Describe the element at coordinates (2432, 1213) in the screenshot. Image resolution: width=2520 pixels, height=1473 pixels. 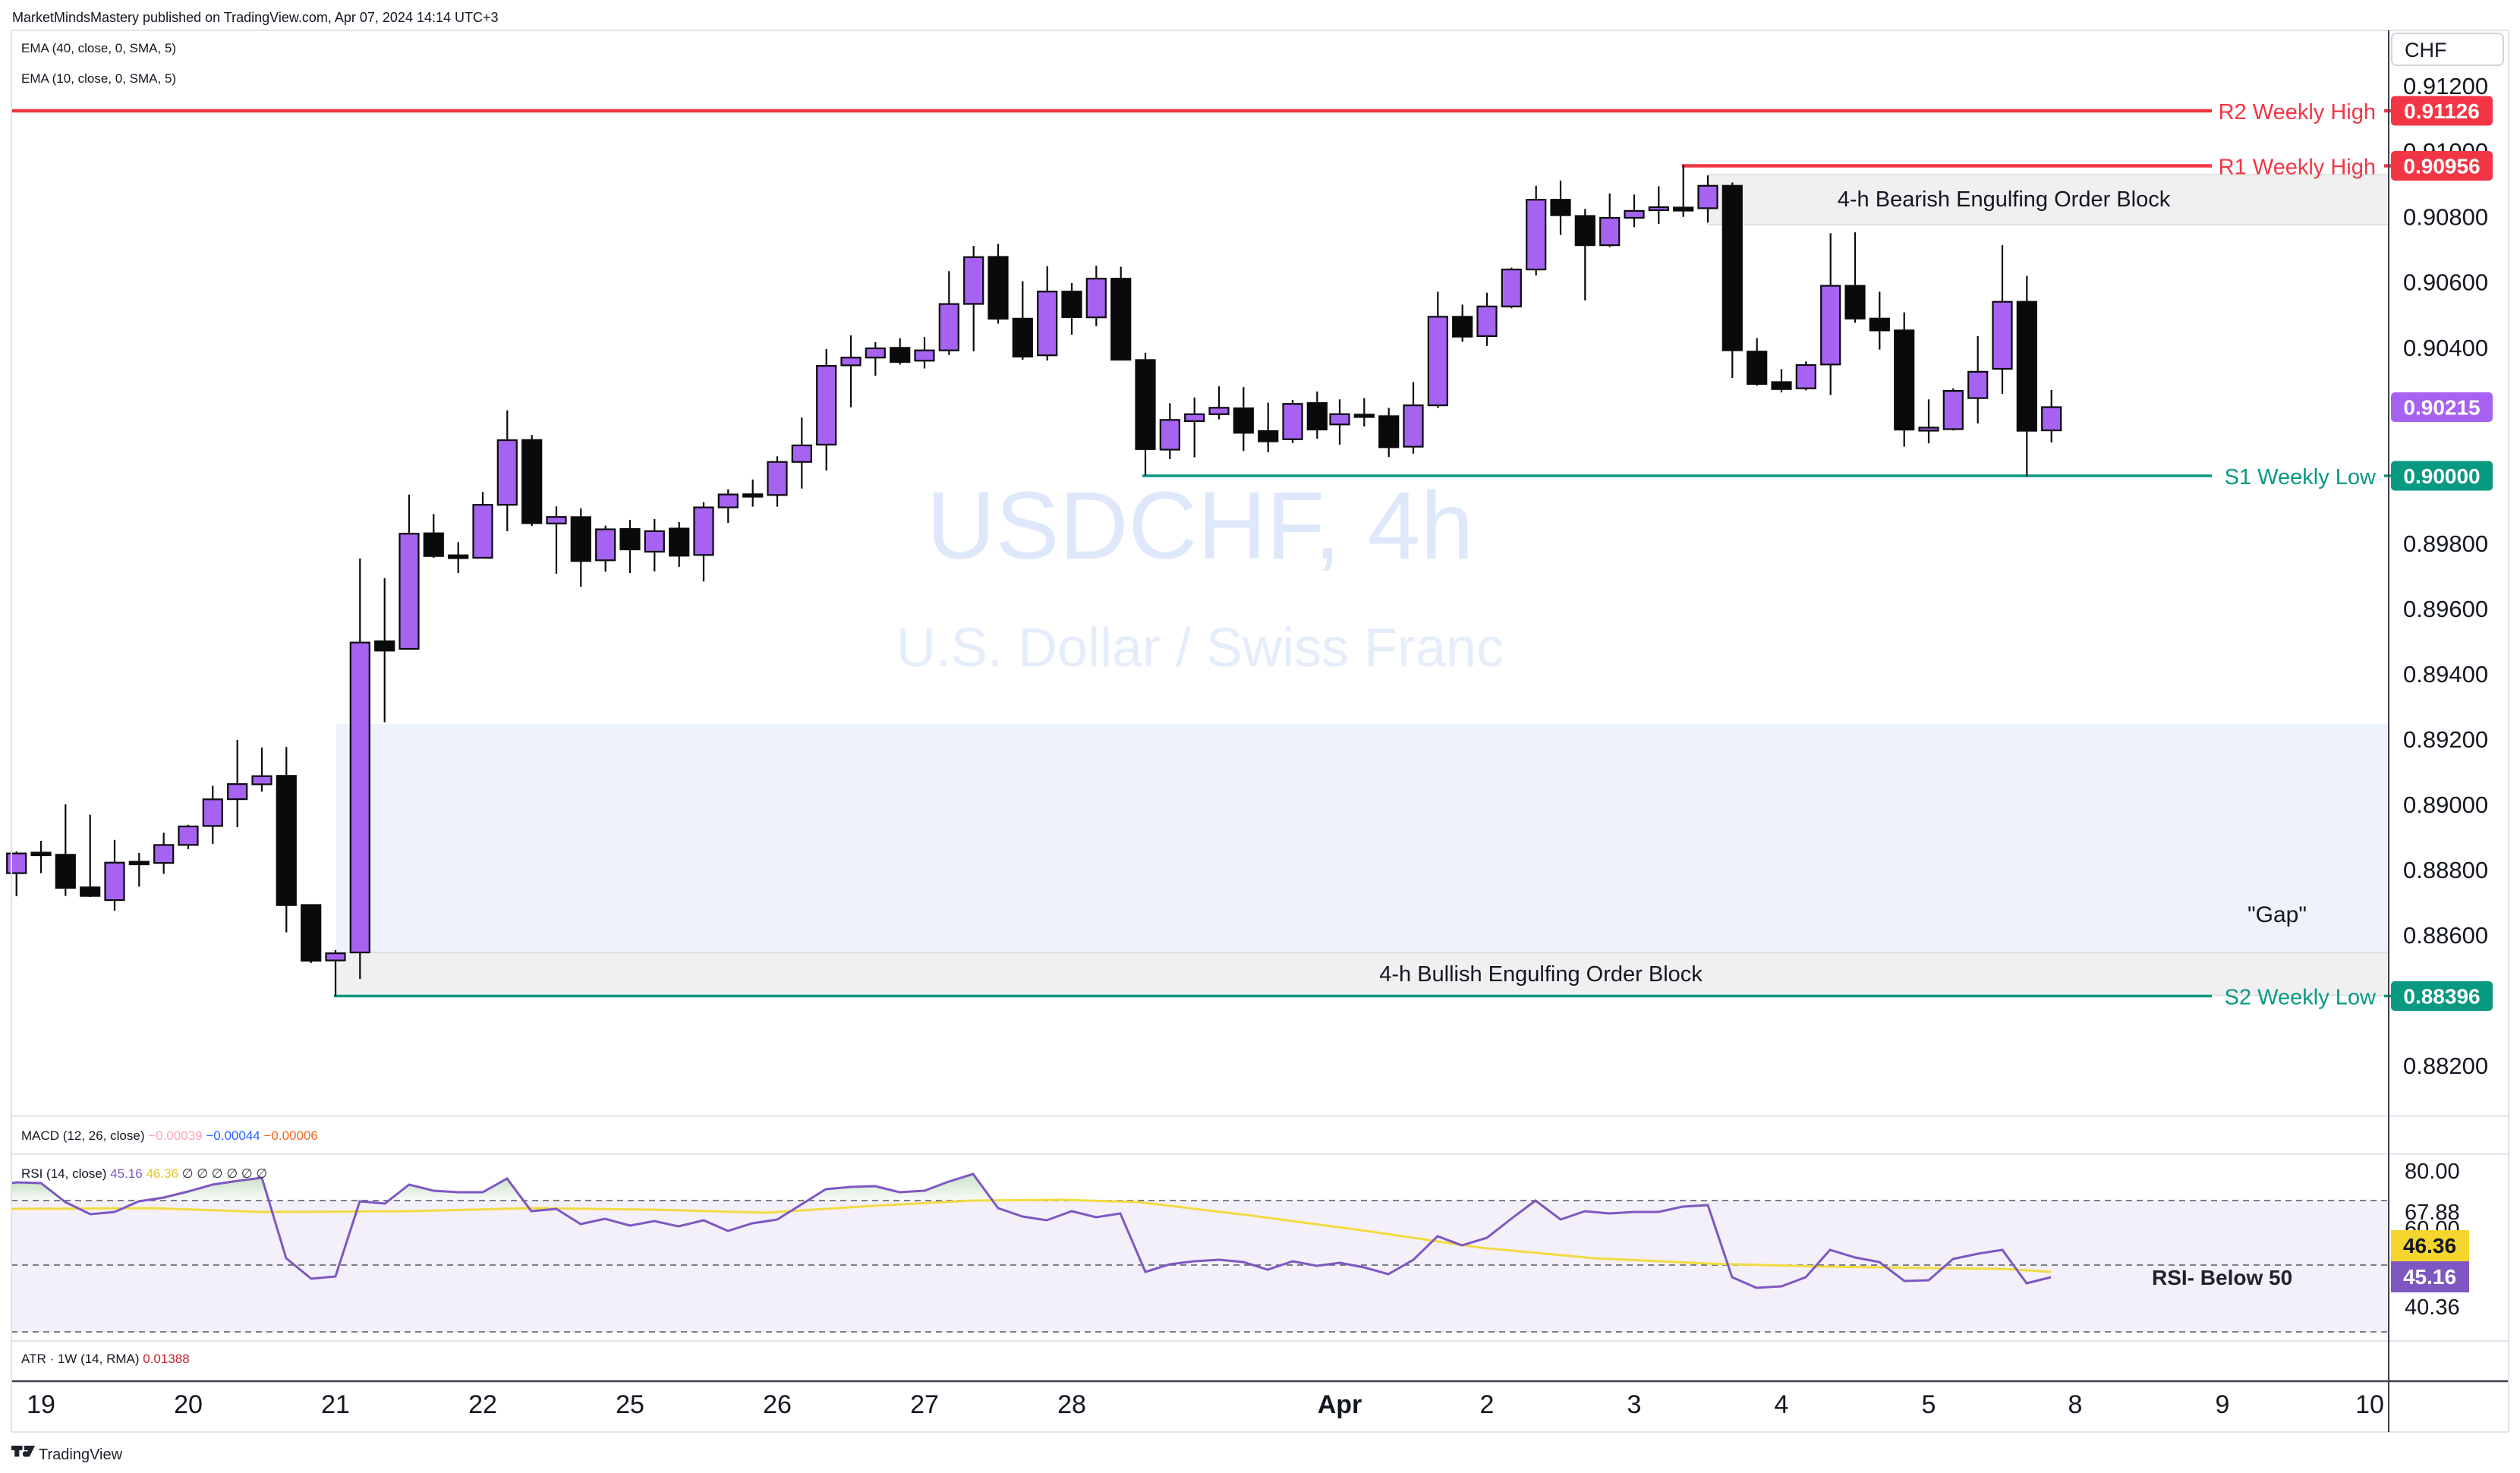
I see `svg-text: 67.88` at that location.